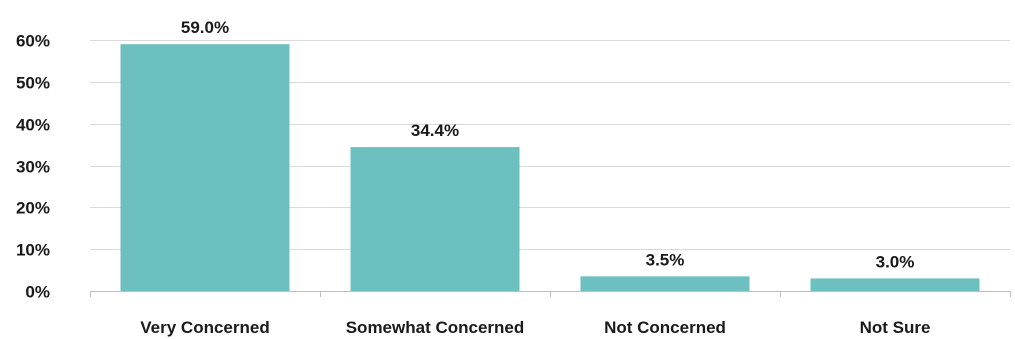  I want to click on y-tick-label: 20%, so click(33, 208).